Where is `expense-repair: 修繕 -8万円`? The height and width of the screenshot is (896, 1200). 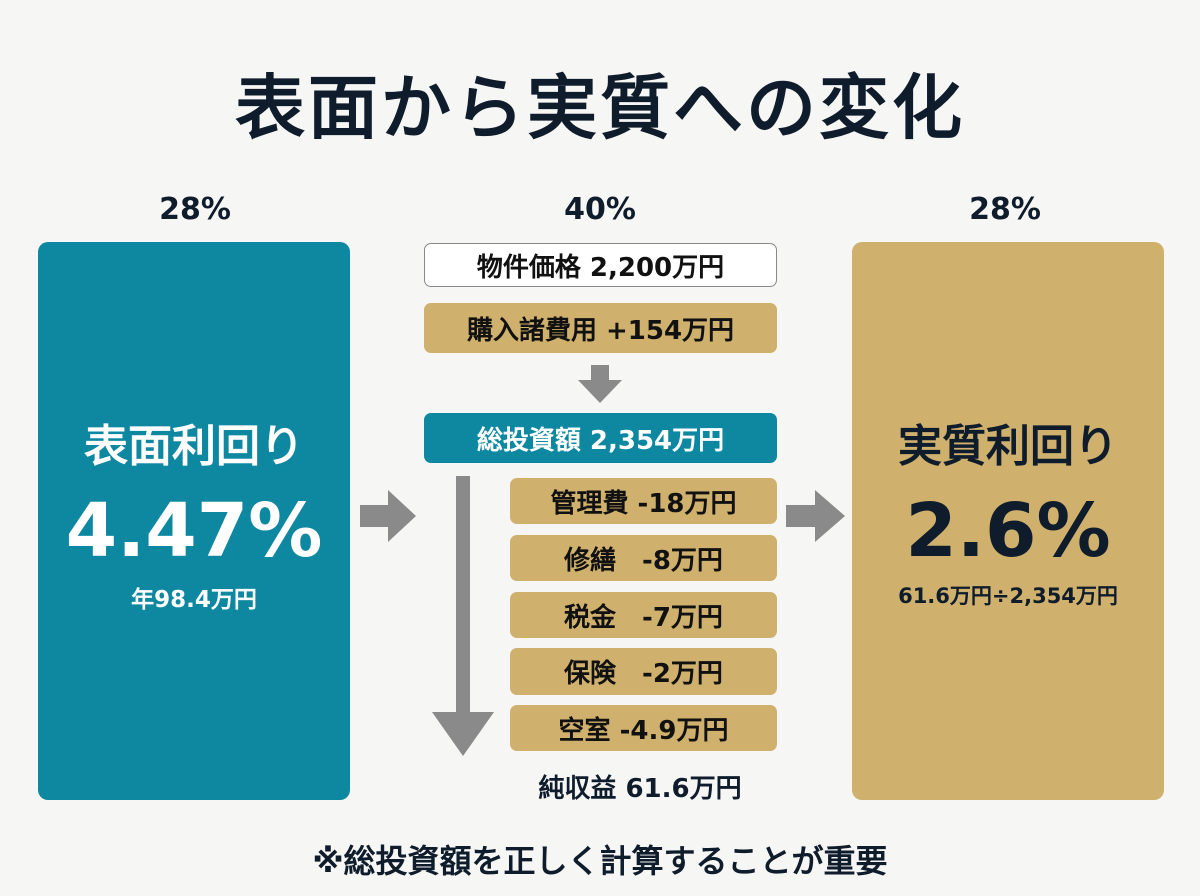 expense-repair: 修繕 -8万円 is located at coordinates (643, 558).